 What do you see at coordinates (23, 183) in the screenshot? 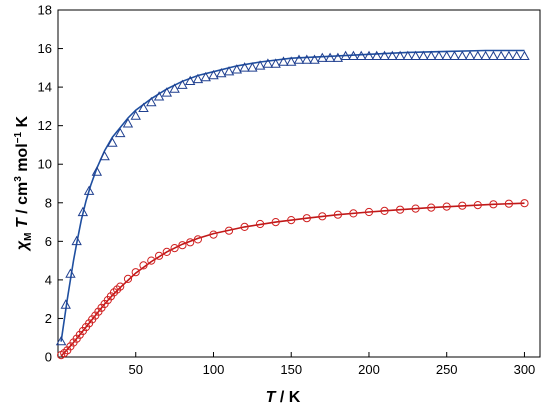
I see `y-axis-title: χM T / cm3 mol−1 K` at bounding box center [23, 183].